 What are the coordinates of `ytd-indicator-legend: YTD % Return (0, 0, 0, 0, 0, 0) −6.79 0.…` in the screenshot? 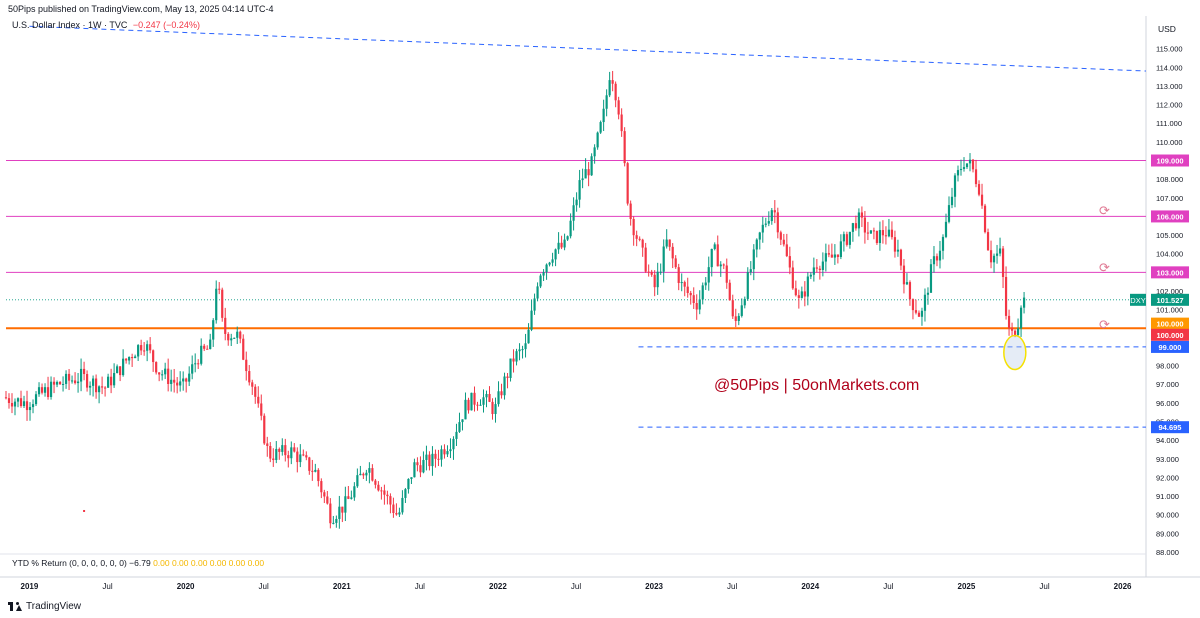 It's located at (138, 563).